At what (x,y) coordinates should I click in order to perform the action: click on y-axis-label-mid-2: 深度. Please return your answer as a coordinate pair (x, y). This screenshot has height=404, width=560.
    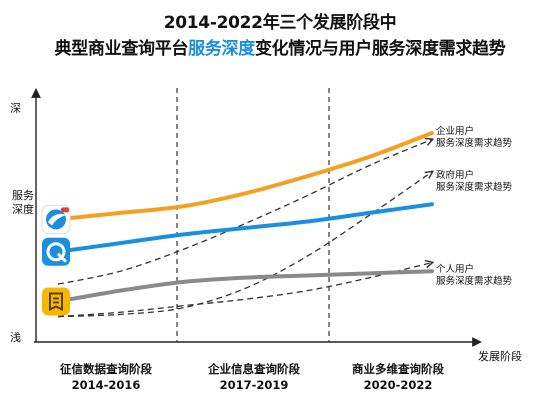
    Looking at the image, I should click on (23, 209).